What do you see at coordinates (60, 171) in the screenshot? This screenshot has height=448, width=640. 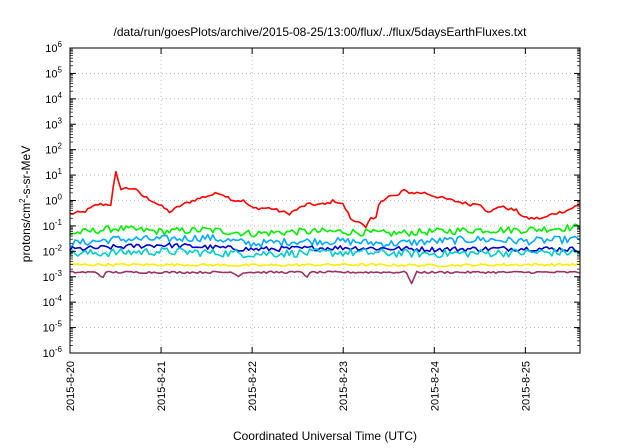 I see `y-tick-label-exp: 1` at bounding box center [60, 171].